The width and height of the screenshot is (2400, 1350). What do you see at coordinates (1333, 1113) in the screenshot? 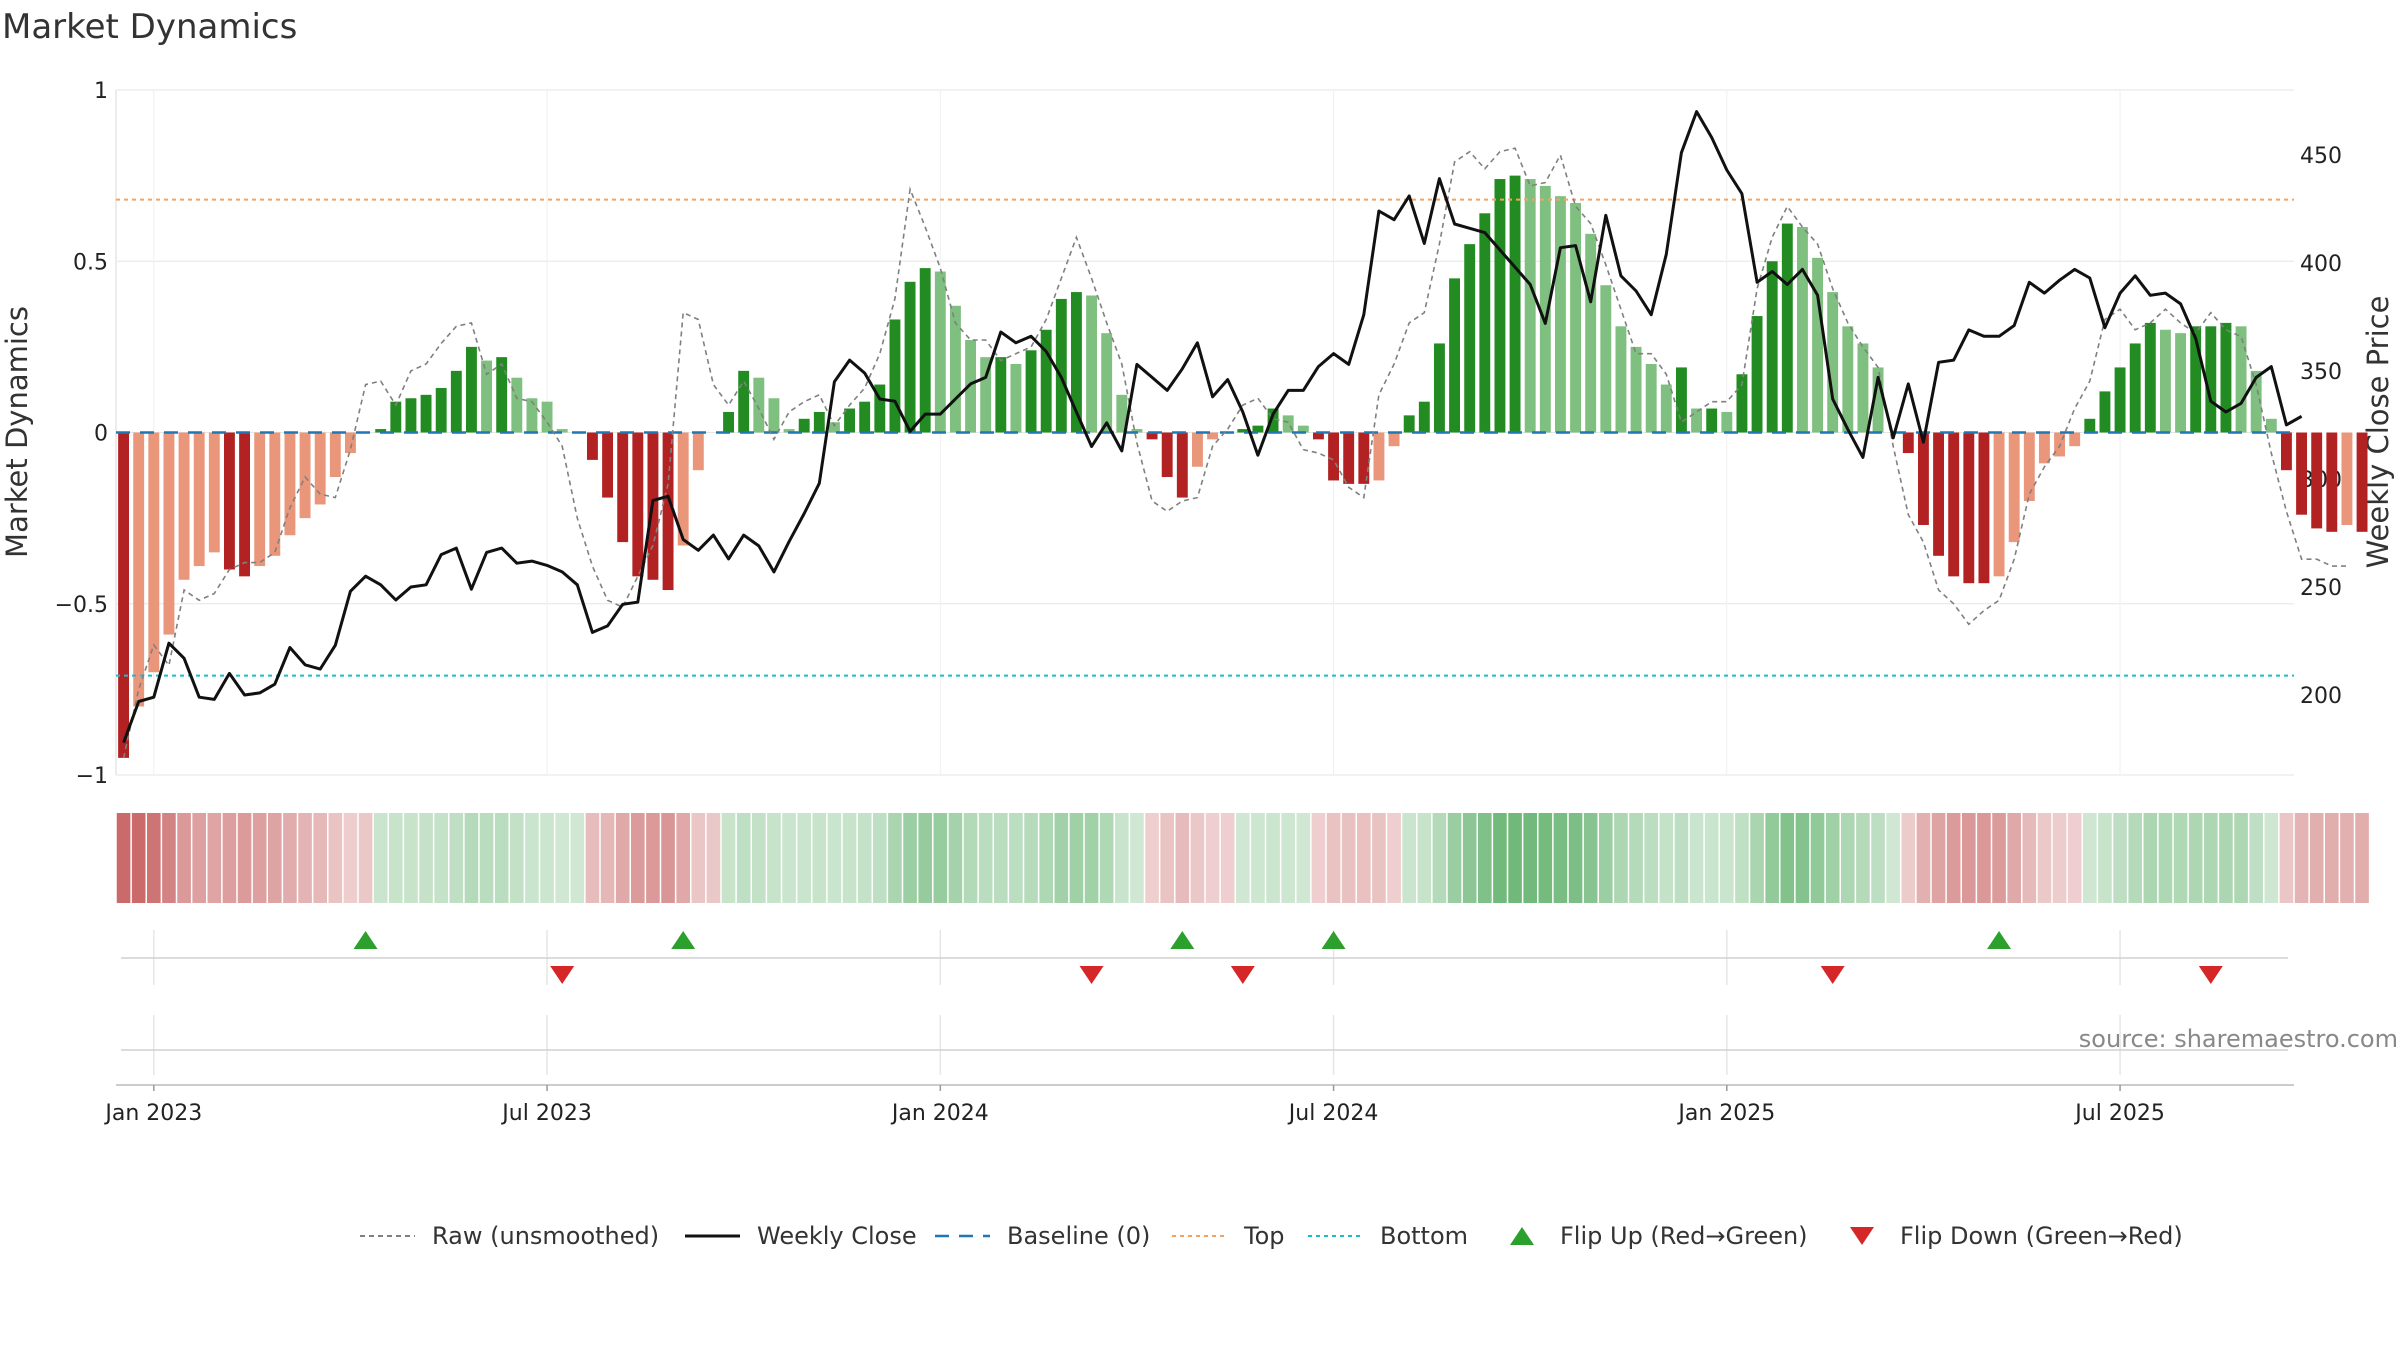
I see `x-tick-label: Jul 2024` at bounding box center [1333, 1113].